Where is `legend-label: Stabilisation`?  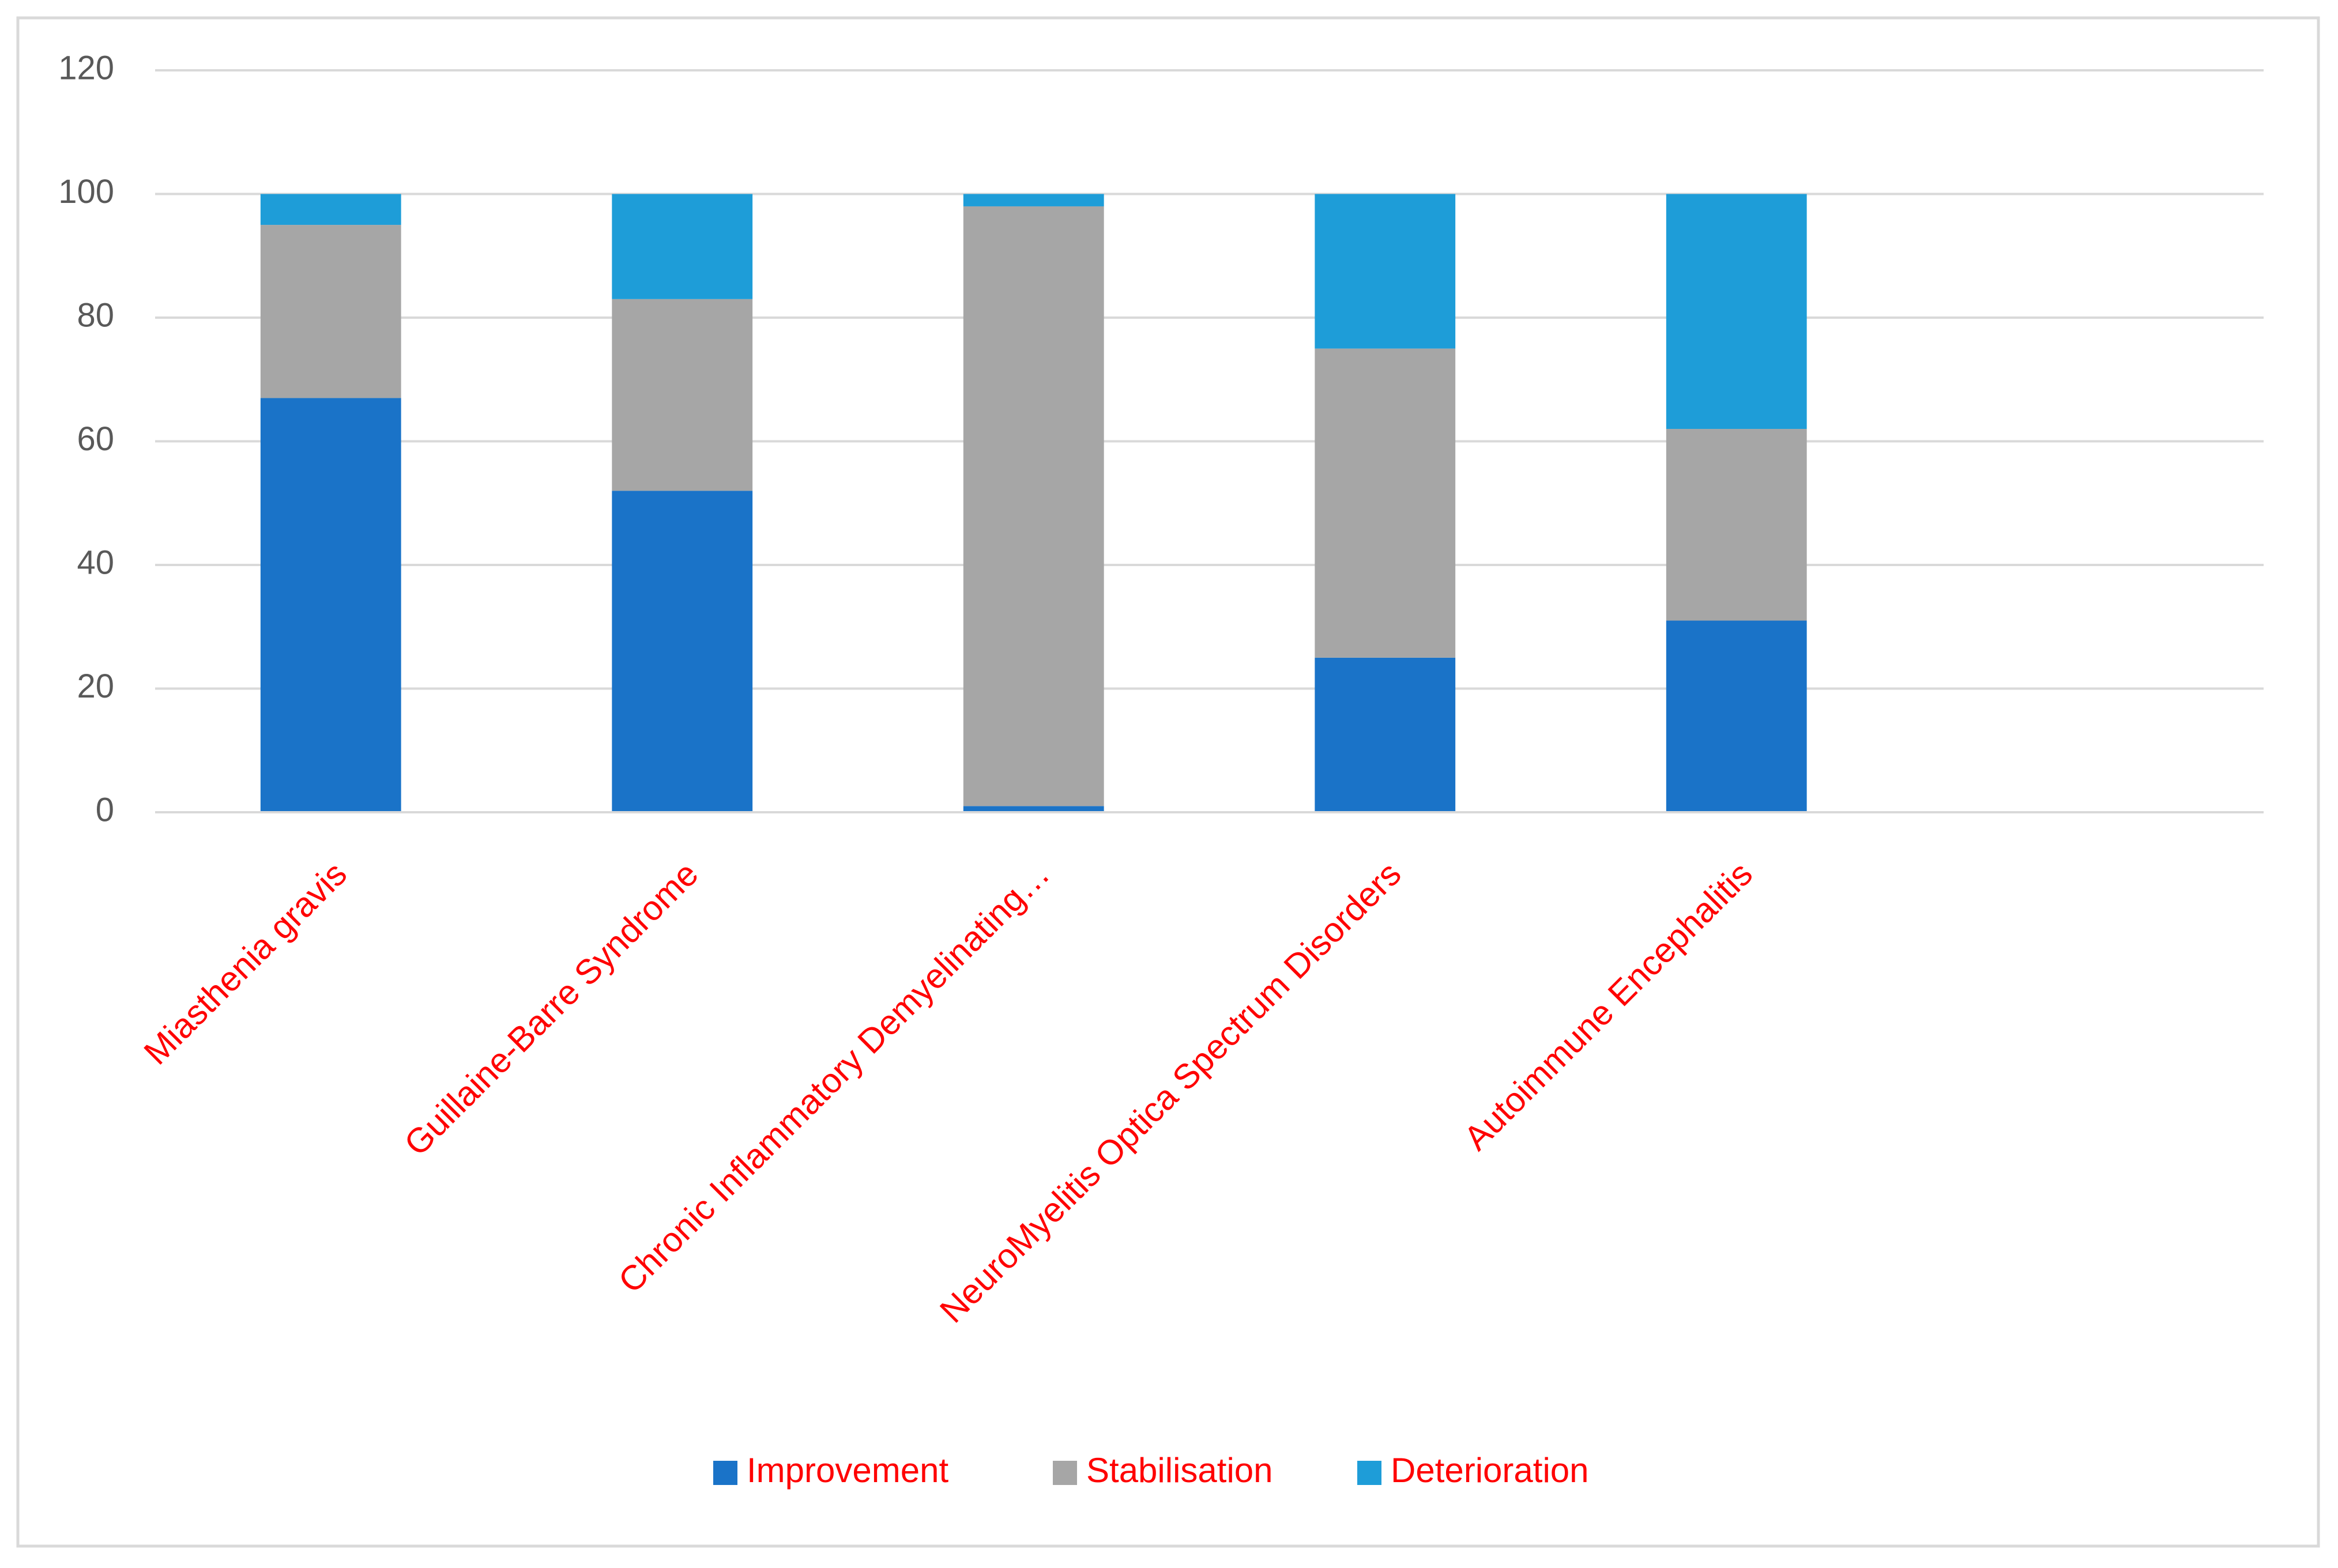 legend-label: Stabilisation is located at coordinates (1179, 1470).